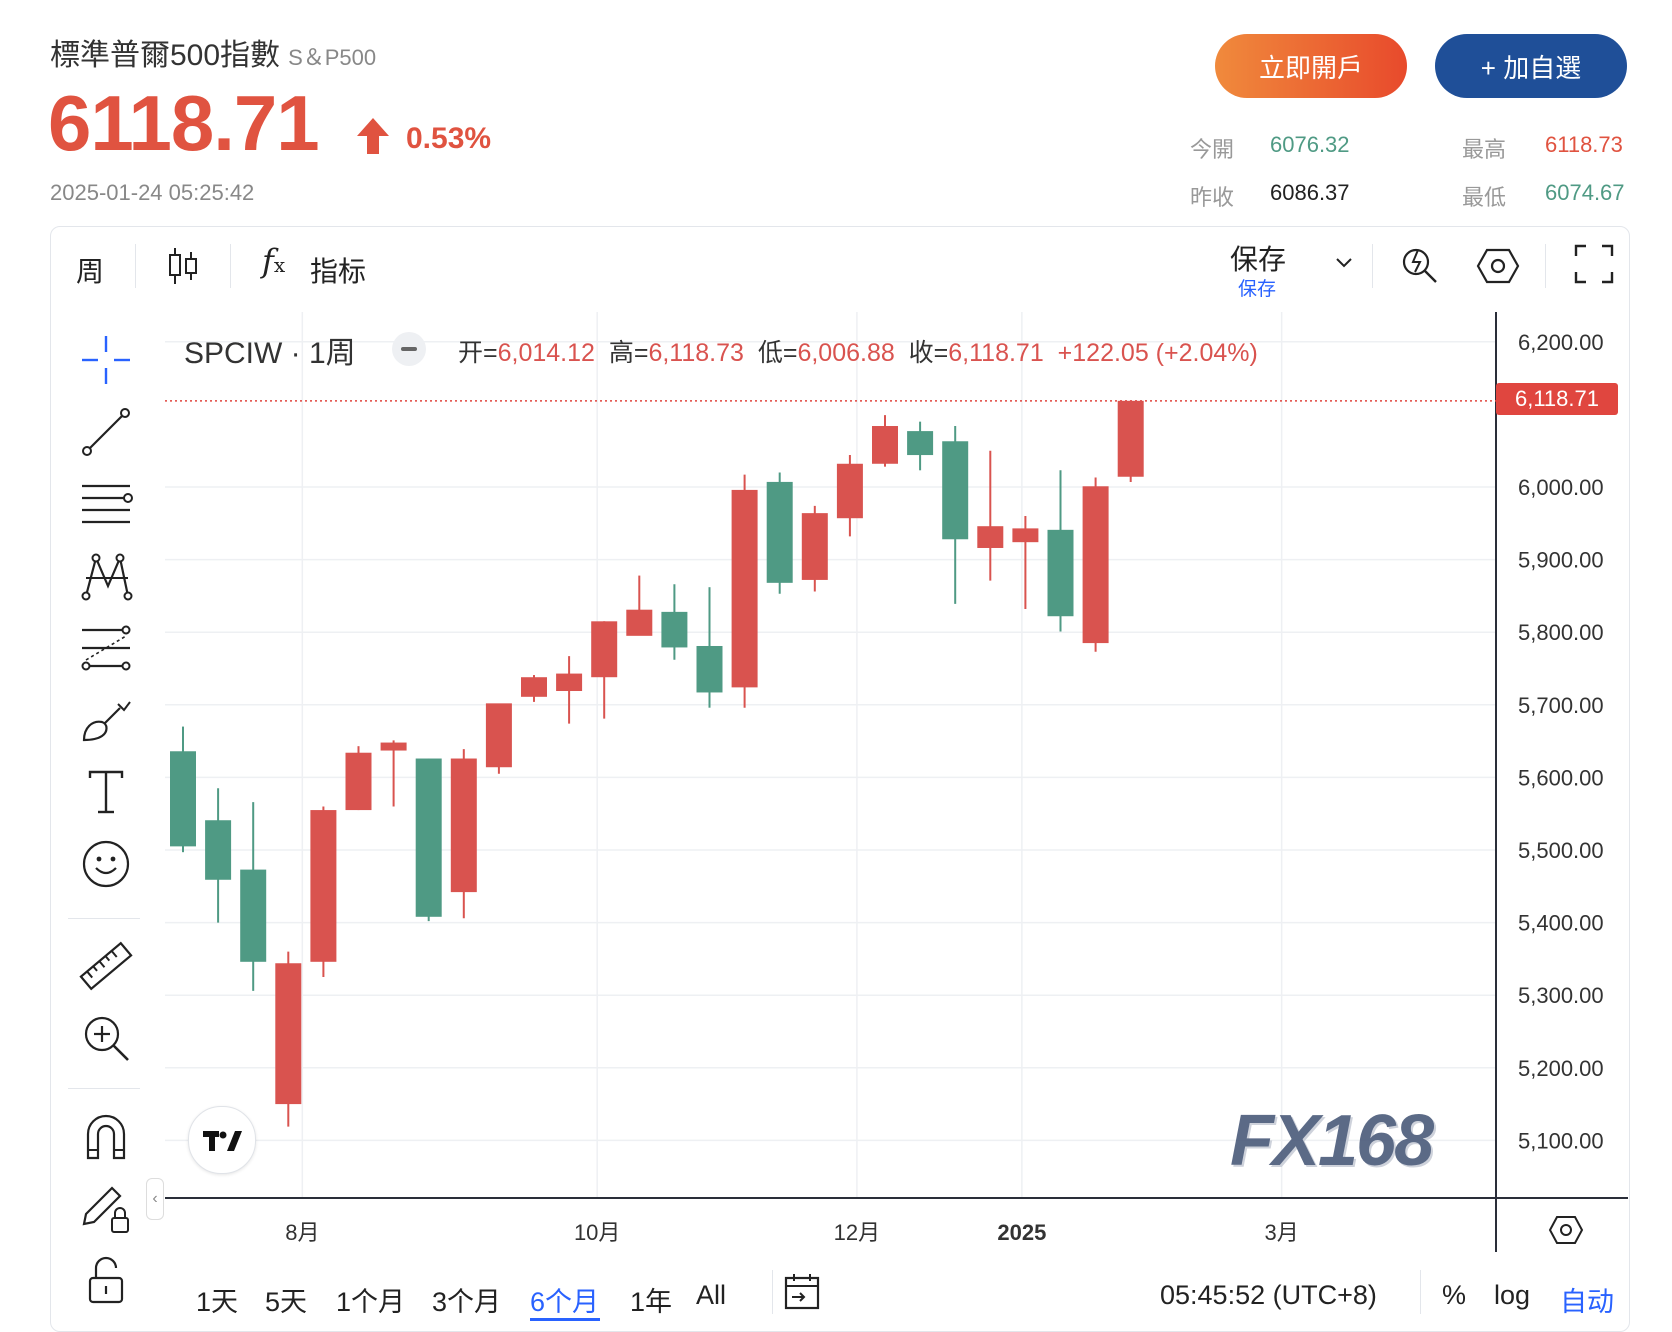  I want to click on calendar-goto-icon, so click(802, 1292).